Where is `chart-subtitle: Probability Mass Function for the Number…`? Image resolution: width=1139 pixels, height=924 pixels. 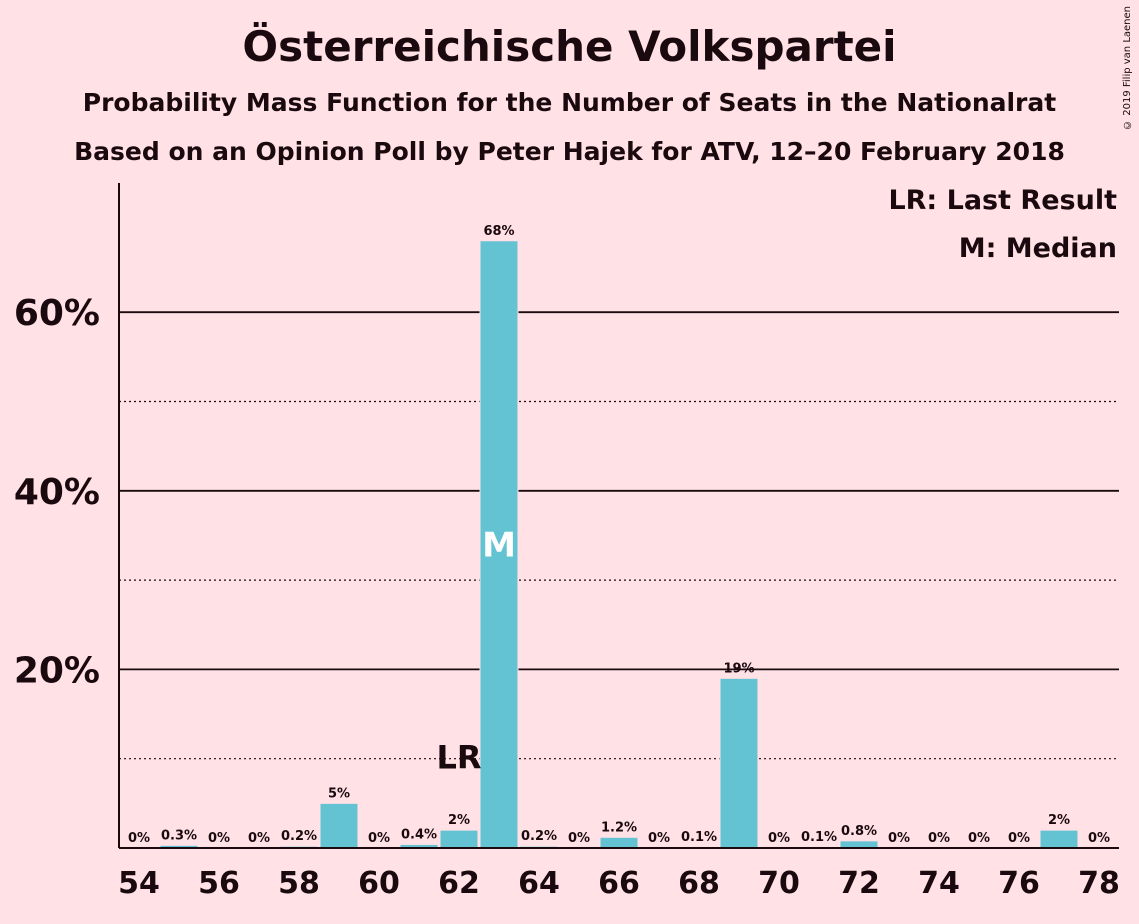 chart-subtitle: Probability Mass Function for the Number… is located at coordinates (569, 102).